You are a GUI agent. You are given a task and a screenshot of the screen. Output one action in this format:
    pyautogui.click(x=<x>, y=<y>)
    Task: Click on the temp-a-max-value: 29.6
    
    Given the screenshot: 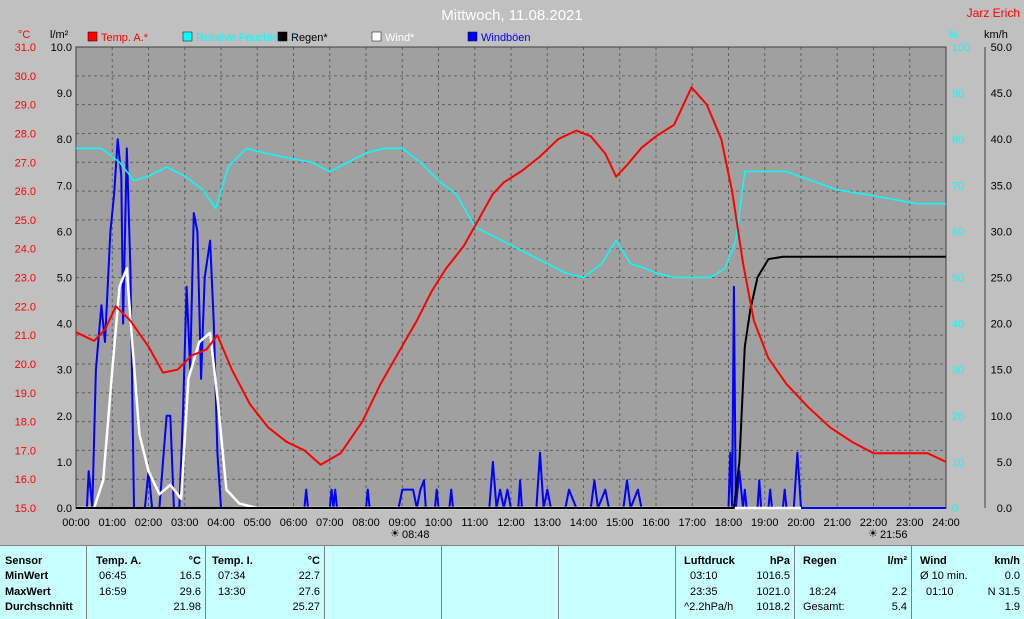 What is the action you would take?
    pyautogui.click(x=190, y=592)
    